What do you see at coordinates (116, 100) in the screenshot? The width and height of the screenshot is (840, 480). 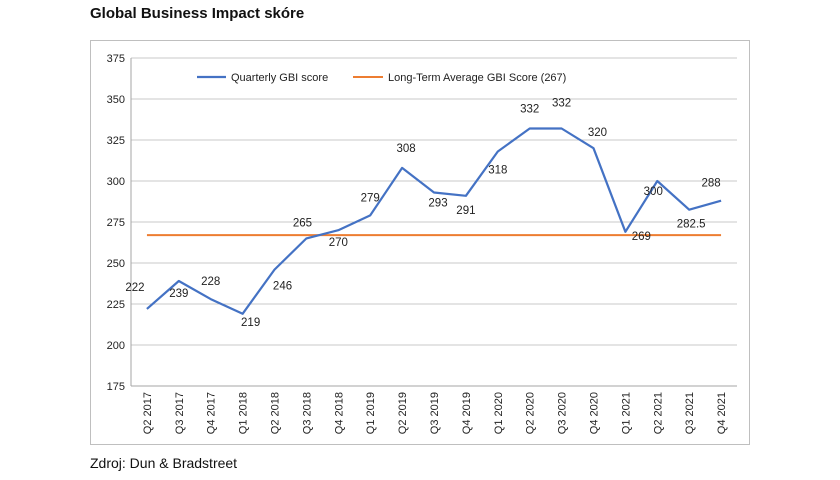 I see `y-tick-label: 350` at bounding box center [116, 100].